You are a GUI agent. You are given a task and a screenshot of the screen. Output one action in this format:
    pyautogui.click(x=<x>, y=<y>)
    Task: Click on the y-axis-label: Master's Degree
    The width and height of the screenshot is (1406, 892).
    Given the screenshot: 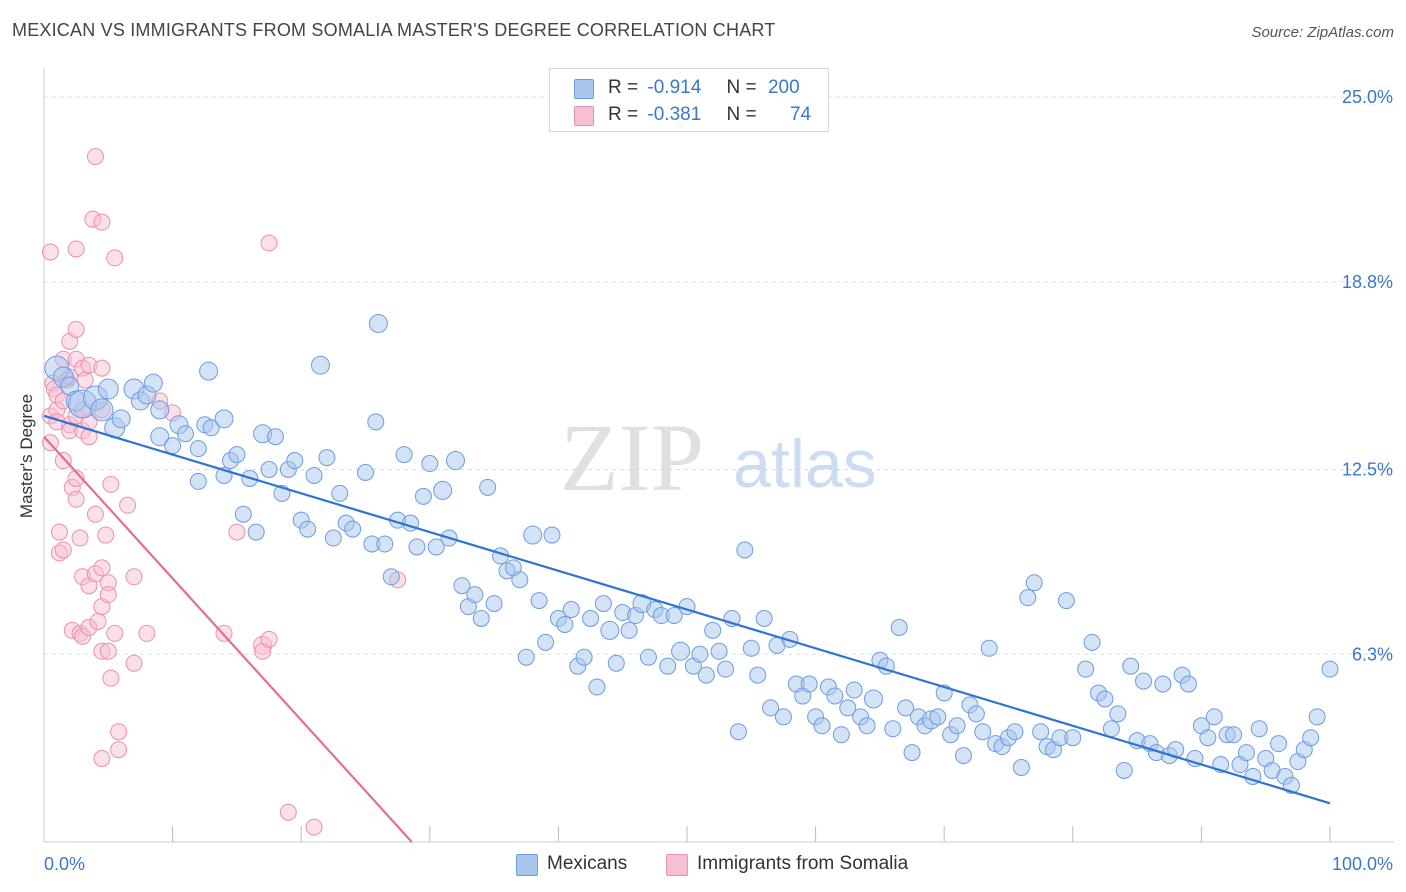 What is the action you would take?
    pyautogui.click(x=26, y=456)
    